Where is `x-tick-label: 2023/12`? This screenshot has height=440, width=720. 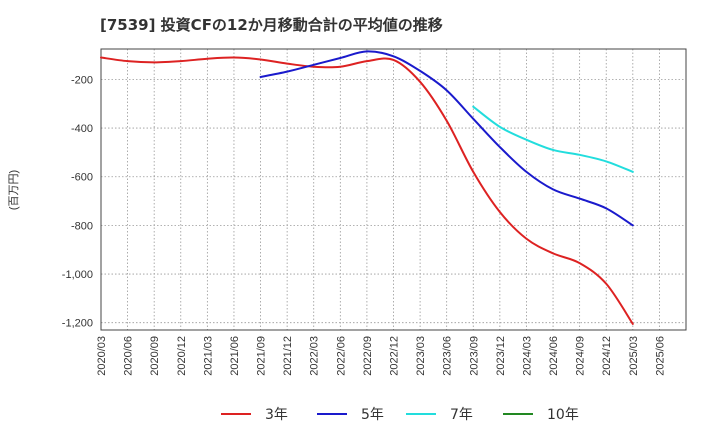
x-tick-label: 2023/12 is located at coordinates (501, 356).